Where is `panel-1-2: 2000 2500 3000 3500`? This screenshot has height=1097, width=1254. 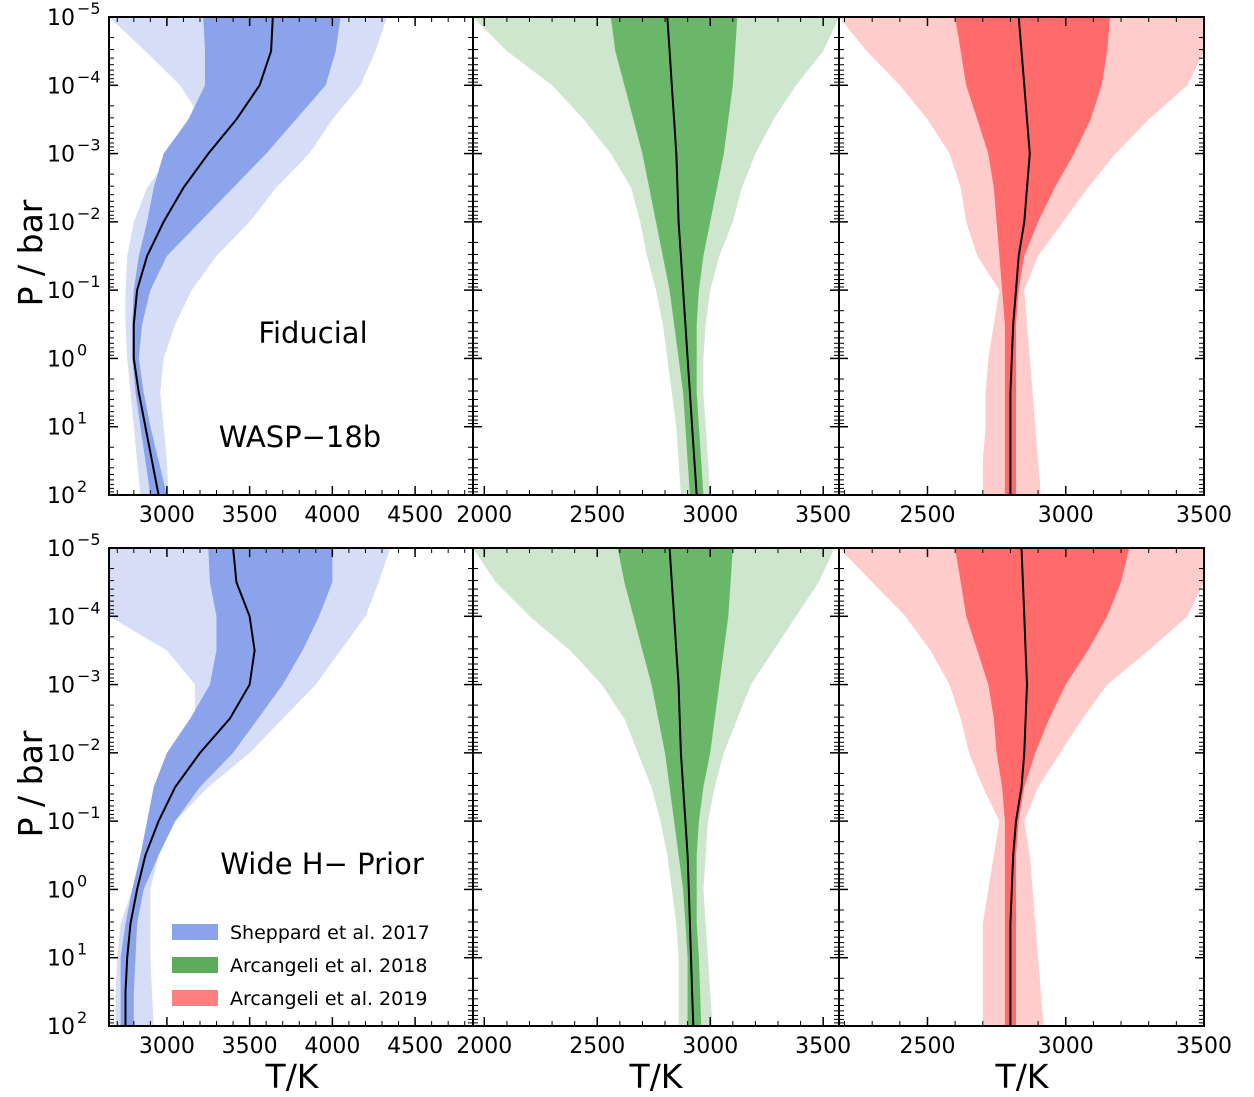
panel-1-2: 2000 2500 3000 3500 is located at coordinates (653, 272).